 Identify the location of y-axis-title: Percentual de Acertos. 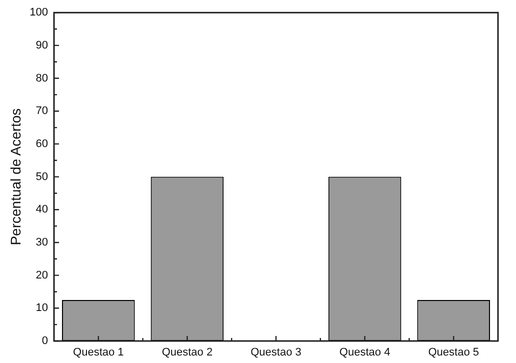
(15, 177).